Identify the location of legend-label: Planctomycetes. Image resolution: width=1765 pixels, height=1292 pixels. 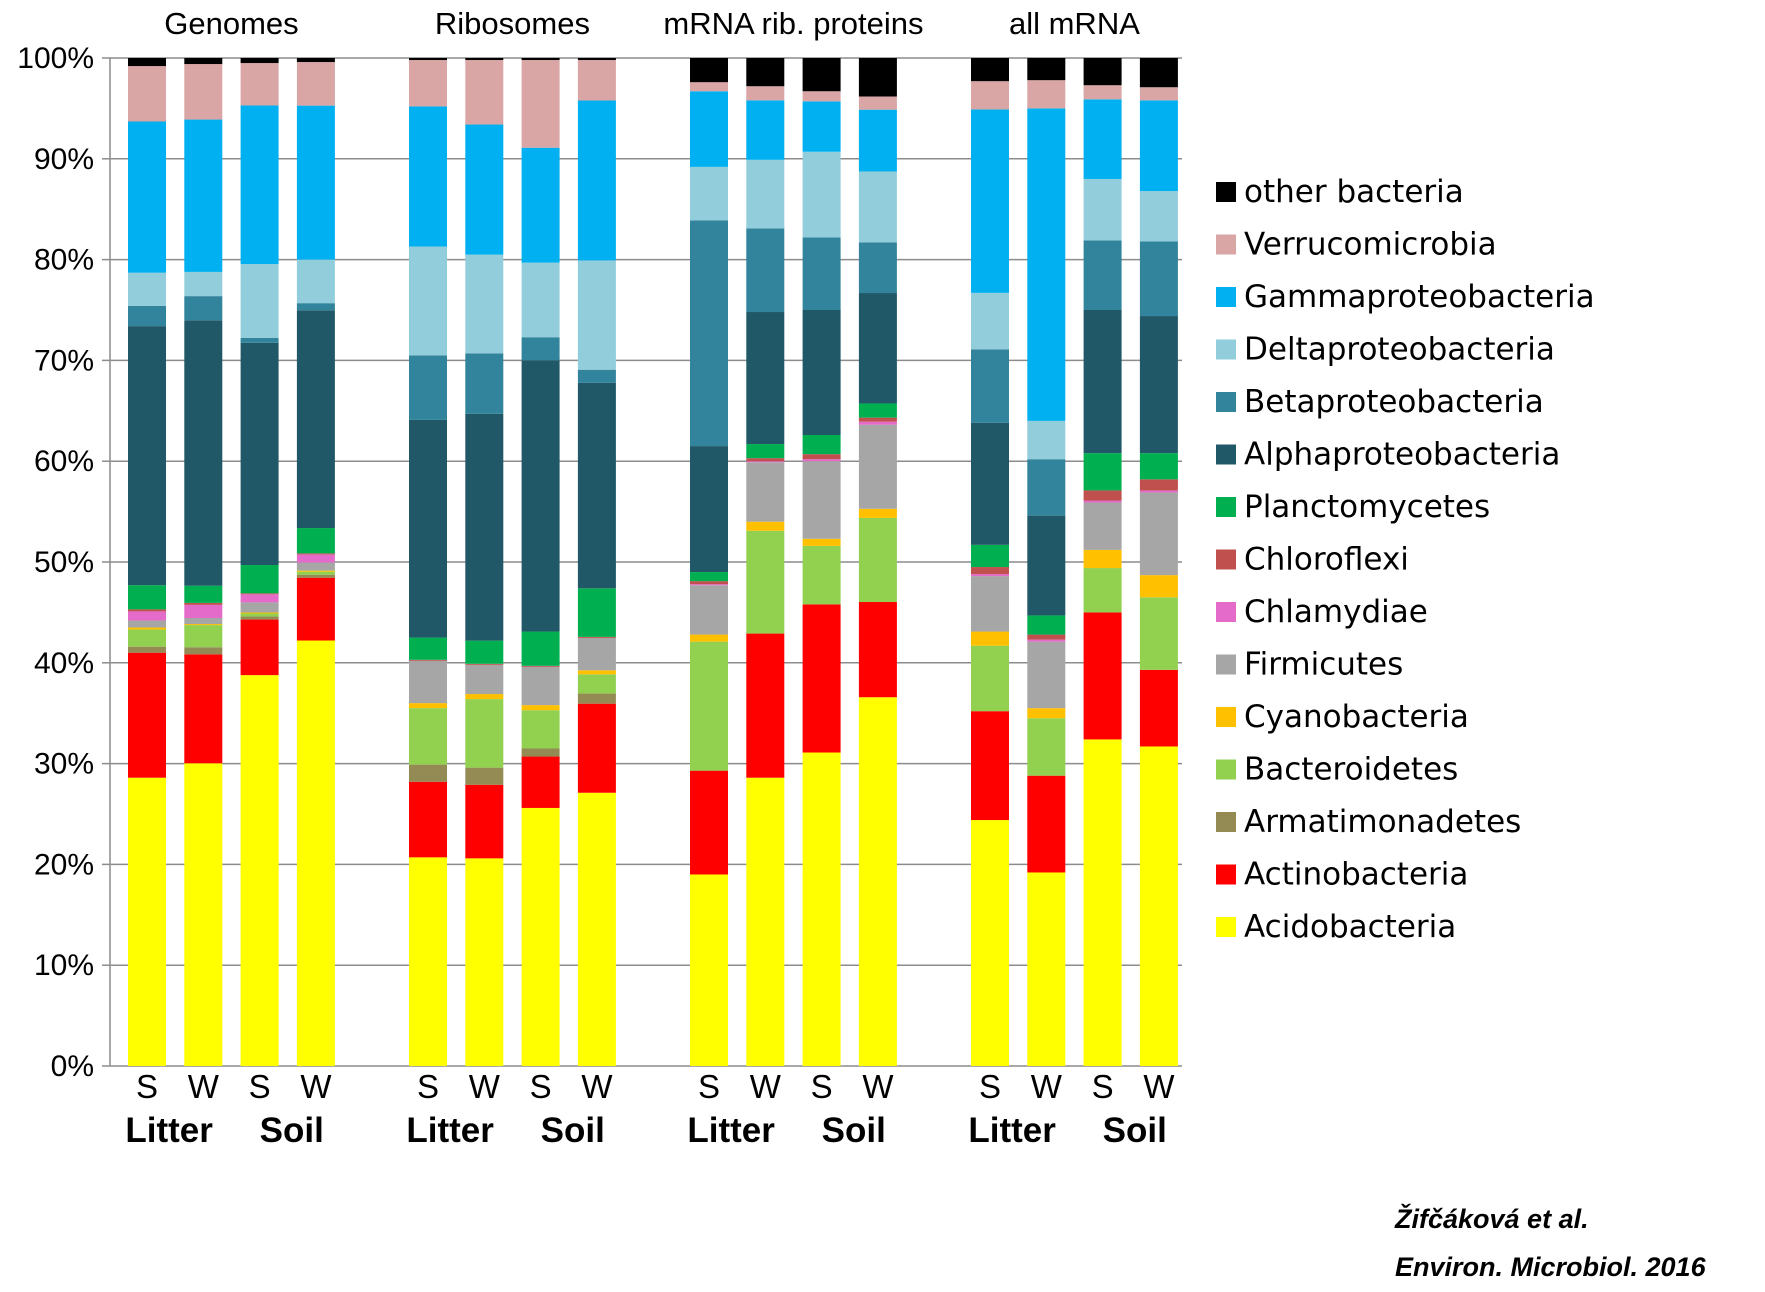
(1367, 507).